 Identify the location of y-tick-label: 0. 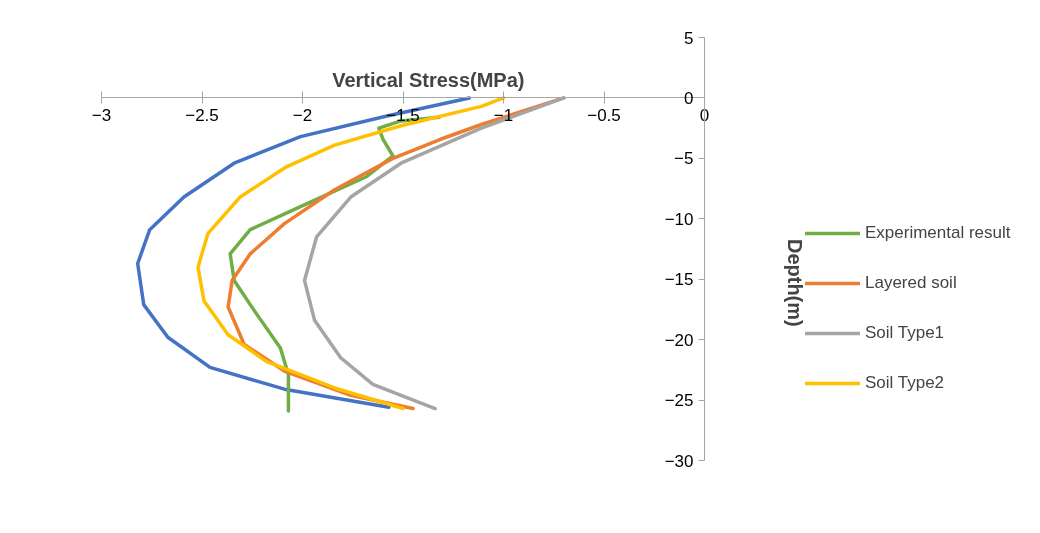
(689, 98).